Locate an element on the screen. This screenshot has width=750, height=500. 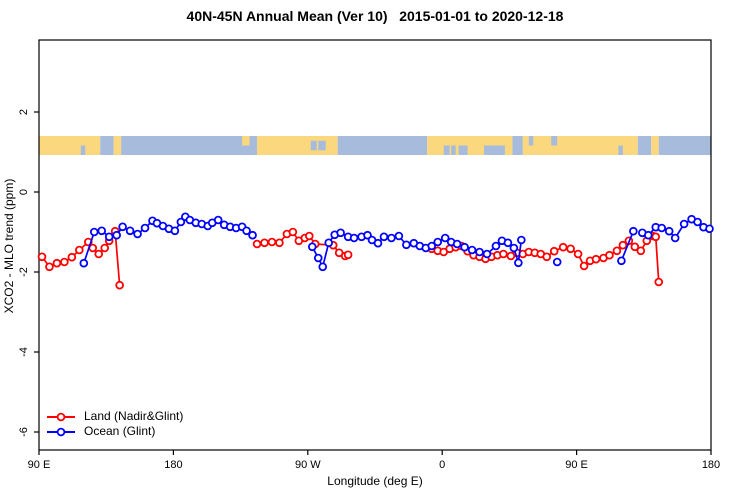
ocean-series-line is located at coordinates (417, 249).